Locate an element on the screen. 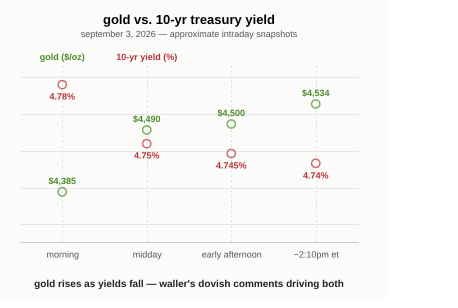  data-label: 4.78% is located at coordinates (62, 97).